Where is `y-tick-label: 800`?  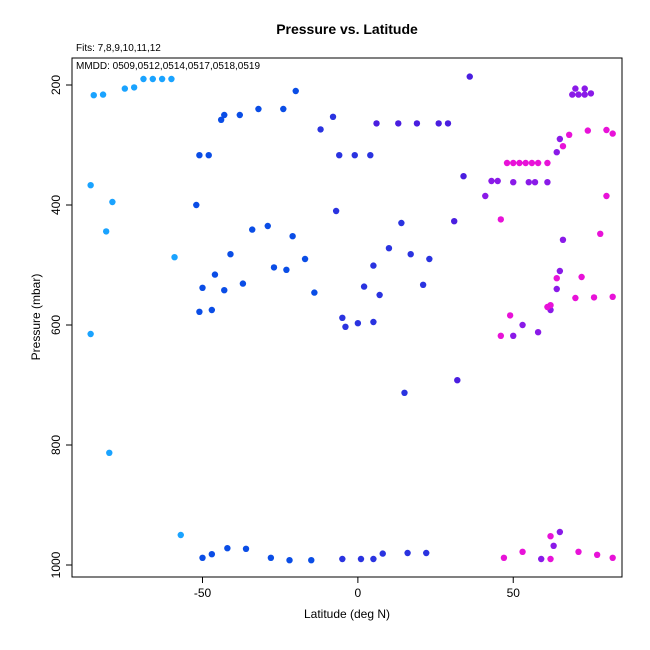
y-tick-label: 800 is located at coordinates (56, 445).